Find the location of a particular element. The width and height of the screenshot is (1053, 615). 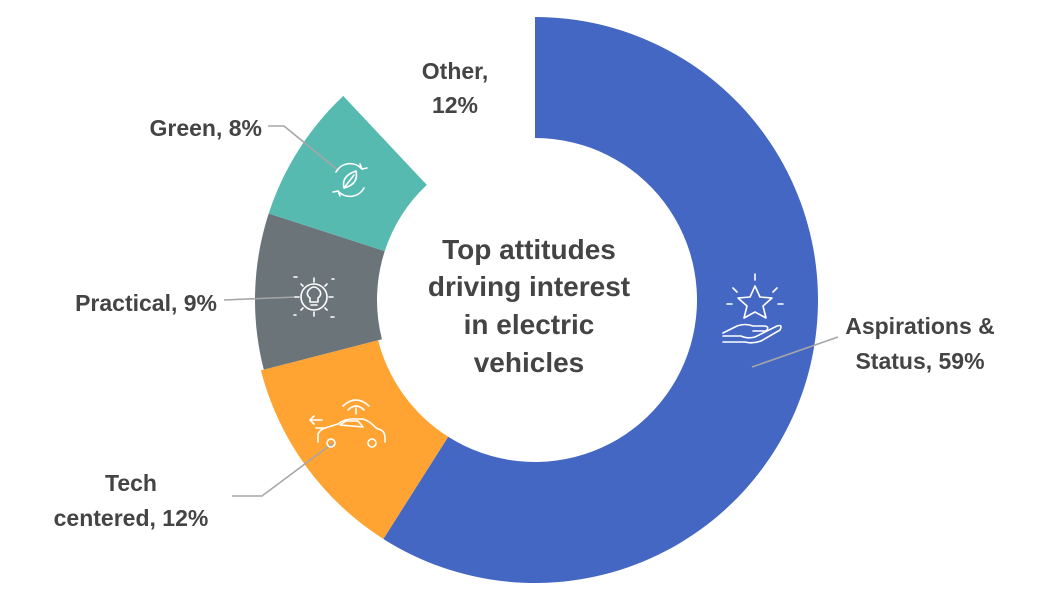

chart-title-line-4: vehicles is located at coordinates (529, 362).